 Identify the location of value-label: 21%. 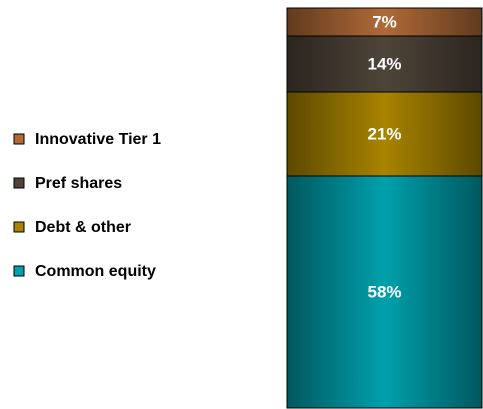
(384, 133).